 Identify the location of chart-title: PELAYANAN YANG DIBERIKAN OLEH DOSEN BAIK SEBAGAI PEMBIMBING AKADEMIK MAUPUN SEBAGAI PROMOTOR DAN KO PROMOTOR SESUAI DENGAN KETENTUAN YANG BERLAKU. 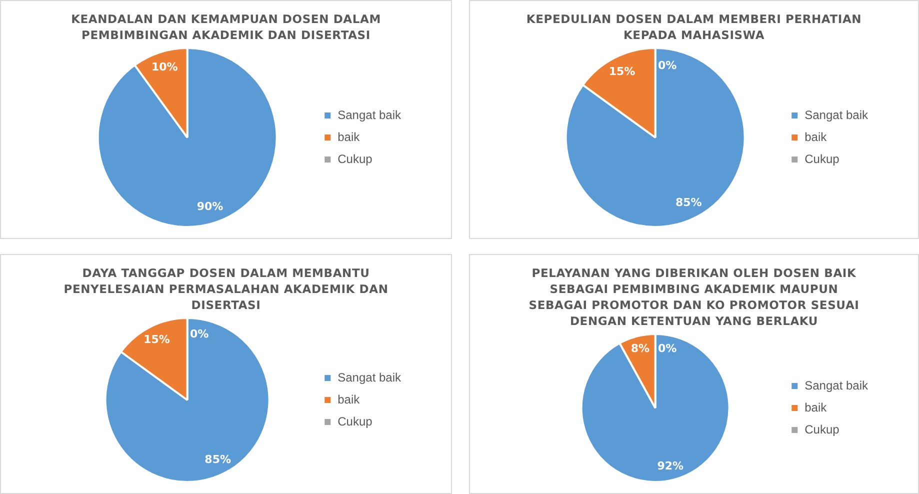
(694, 297).